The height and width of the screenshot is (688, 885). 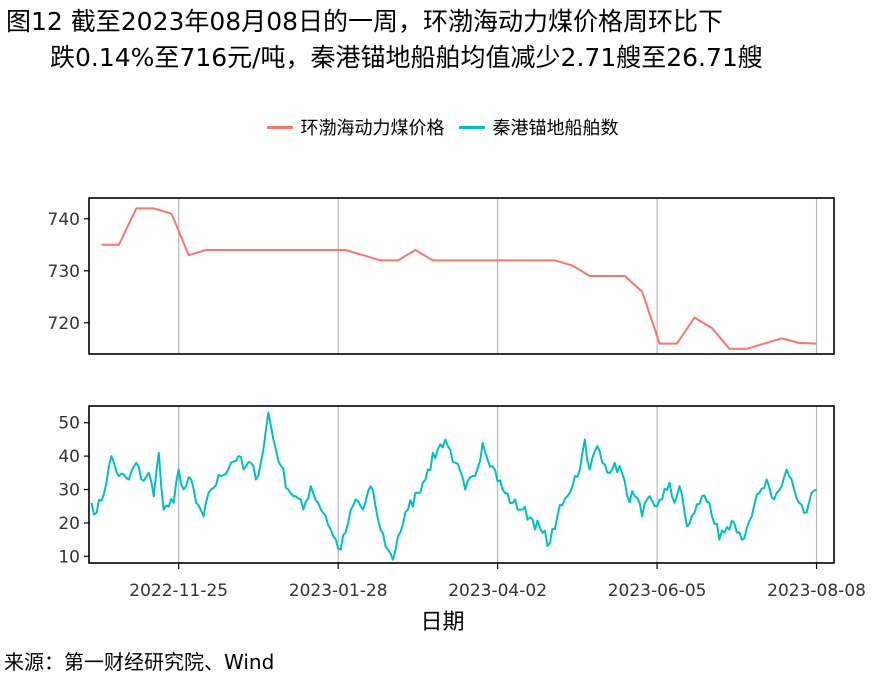 I want to click on x-tick-label-3: 2023-06-05, so click(x=657, y=591).